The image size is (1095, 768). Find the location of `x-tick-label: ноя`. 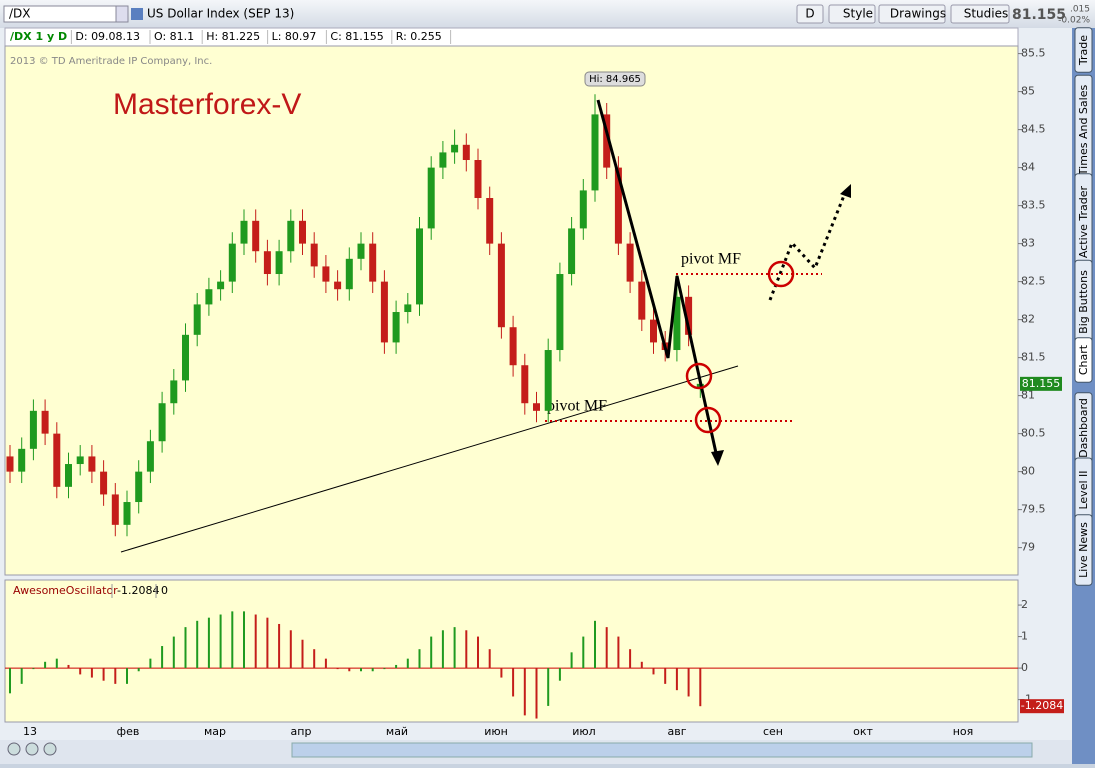

x-tick-label: ноя is located at coordinates (963, 731).